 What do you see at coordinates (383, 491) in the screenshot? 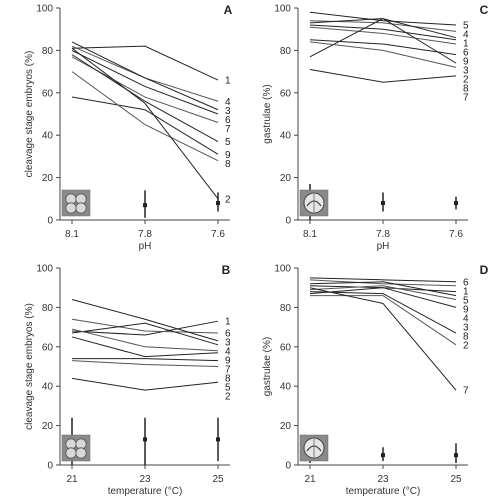
I see `x-axis-label: temperature (°C)` at bounding box center [383, 491].